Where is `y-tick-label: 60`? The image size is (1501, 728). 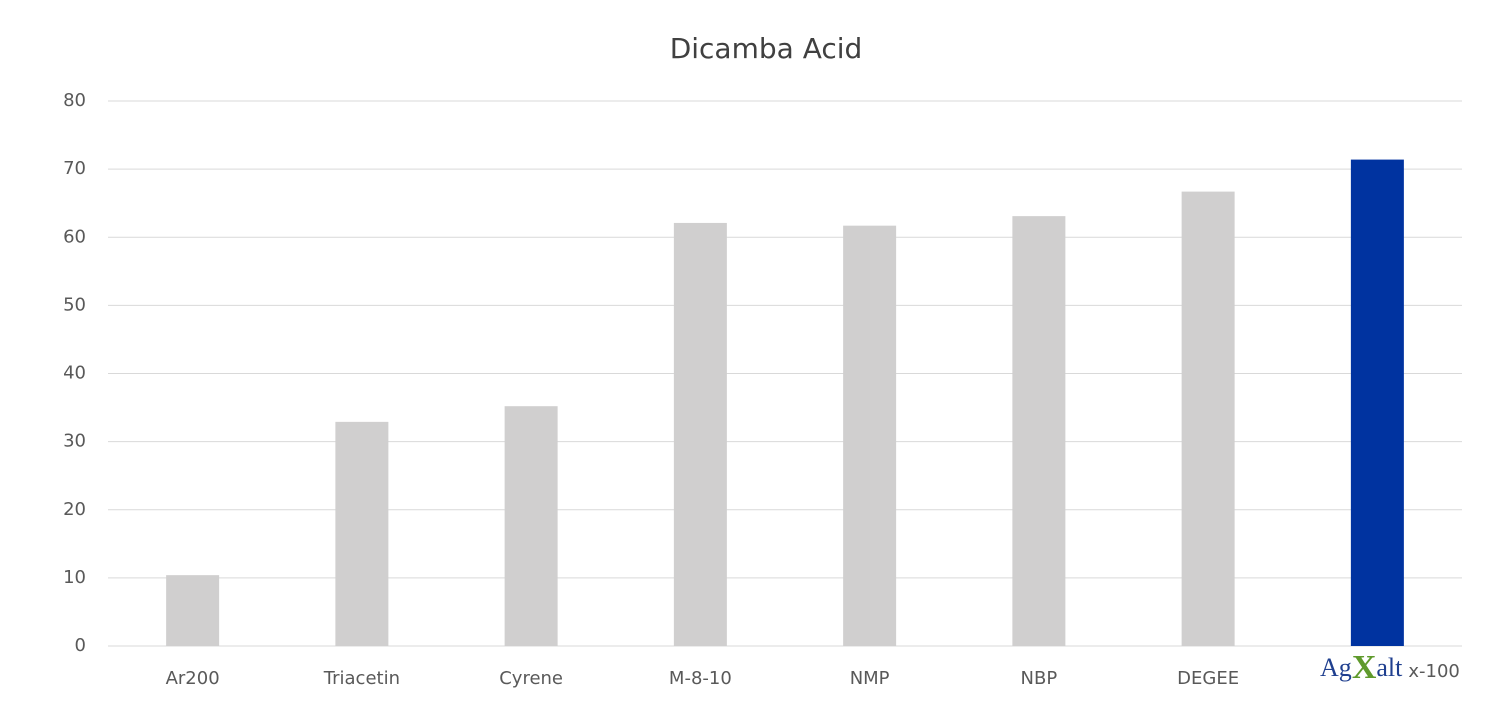 y-tick-label: 60 is located at coordinates (74, 236).